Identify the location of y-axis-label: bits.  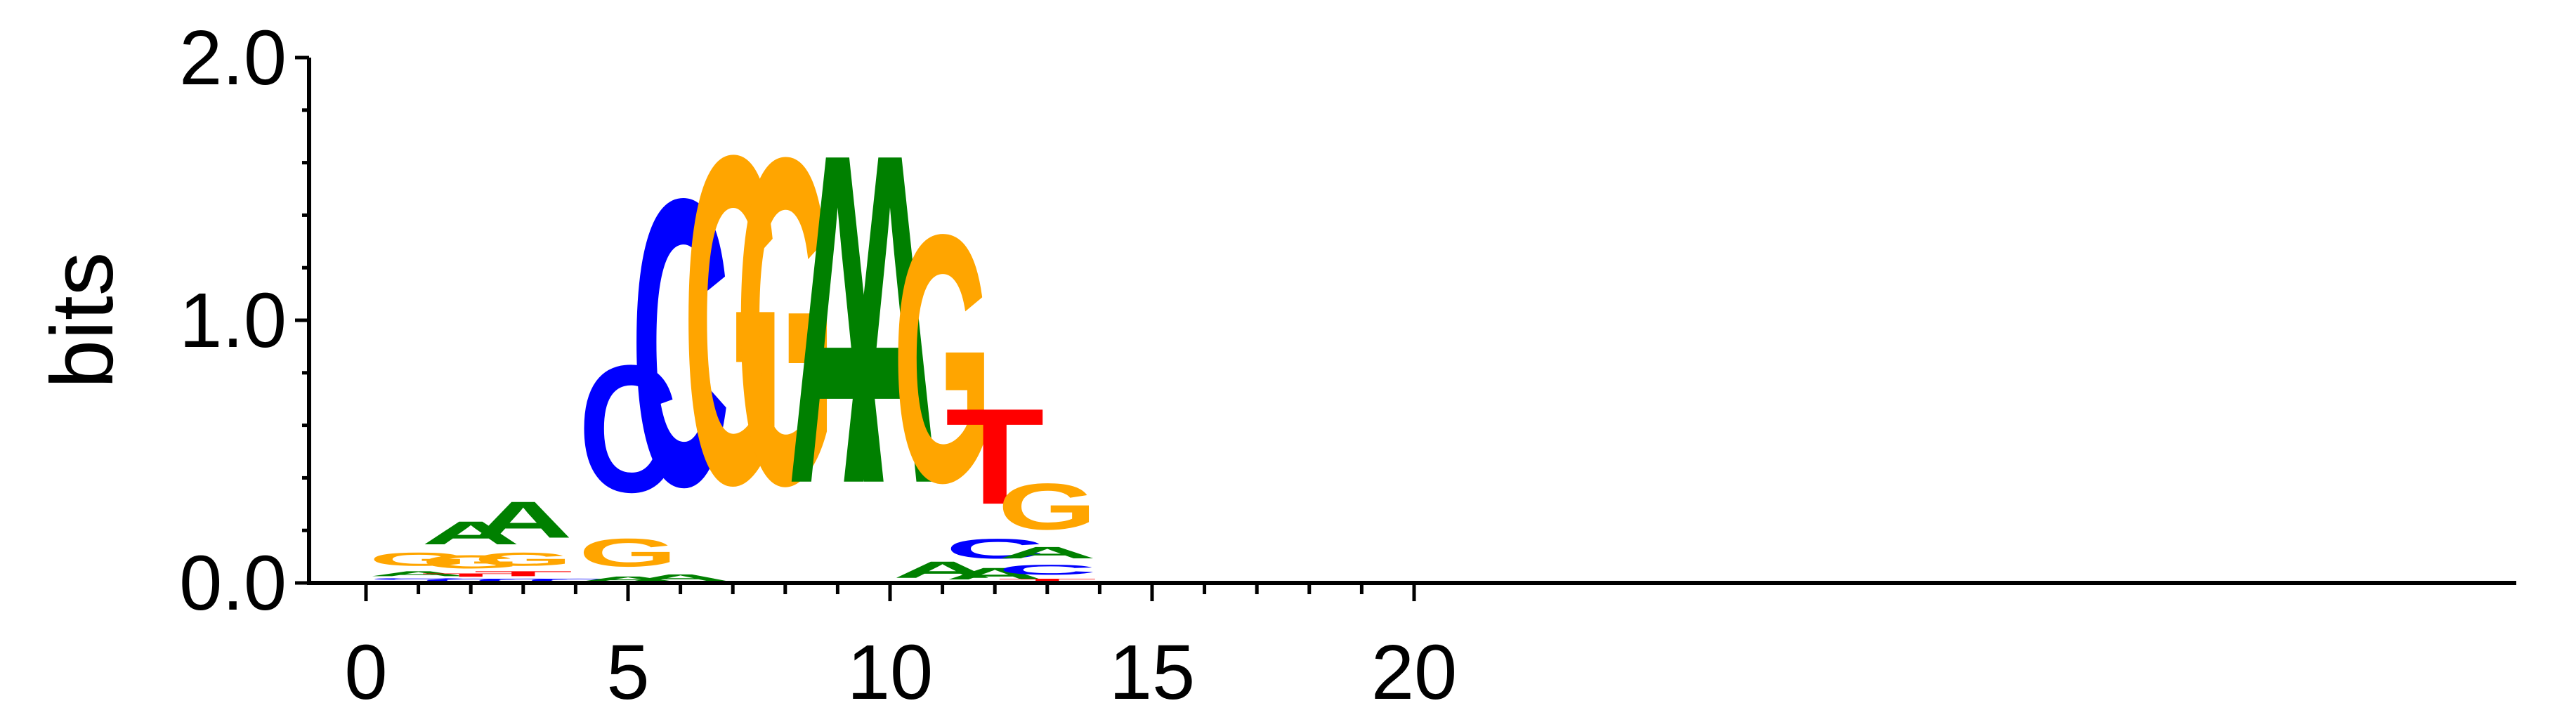
(82, 320).